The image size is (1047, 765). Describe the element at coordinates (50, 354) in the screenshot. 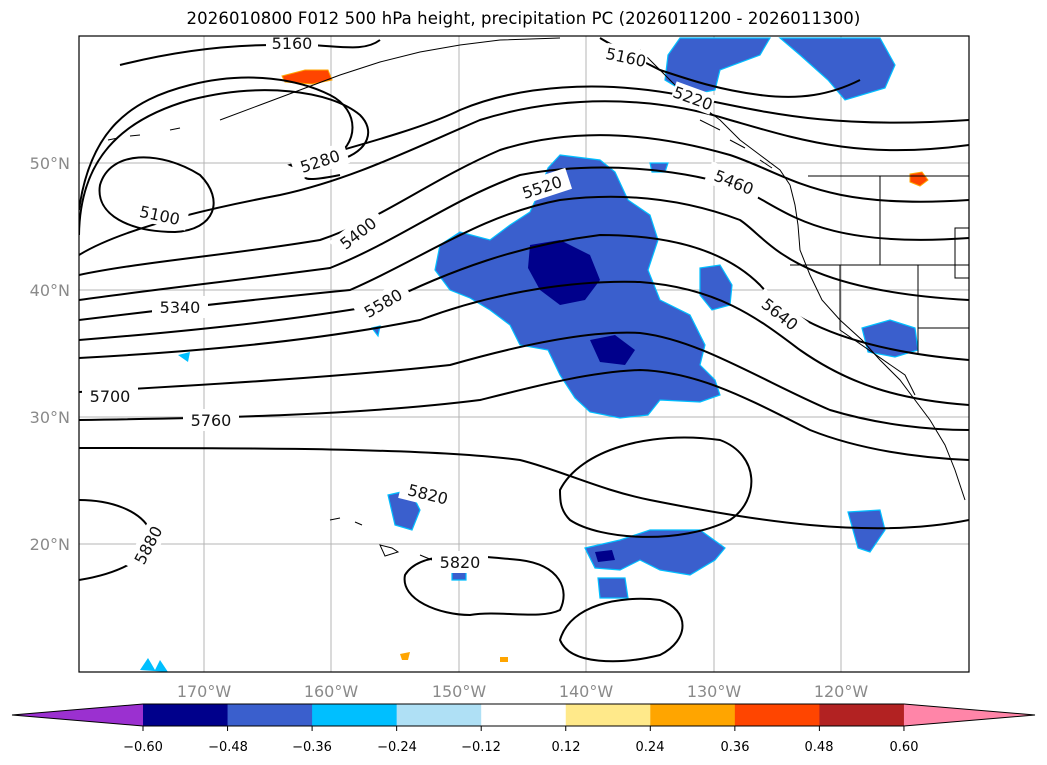

I see `latitude-labels: 50°N 40°N 30°N 20°N` at that location.